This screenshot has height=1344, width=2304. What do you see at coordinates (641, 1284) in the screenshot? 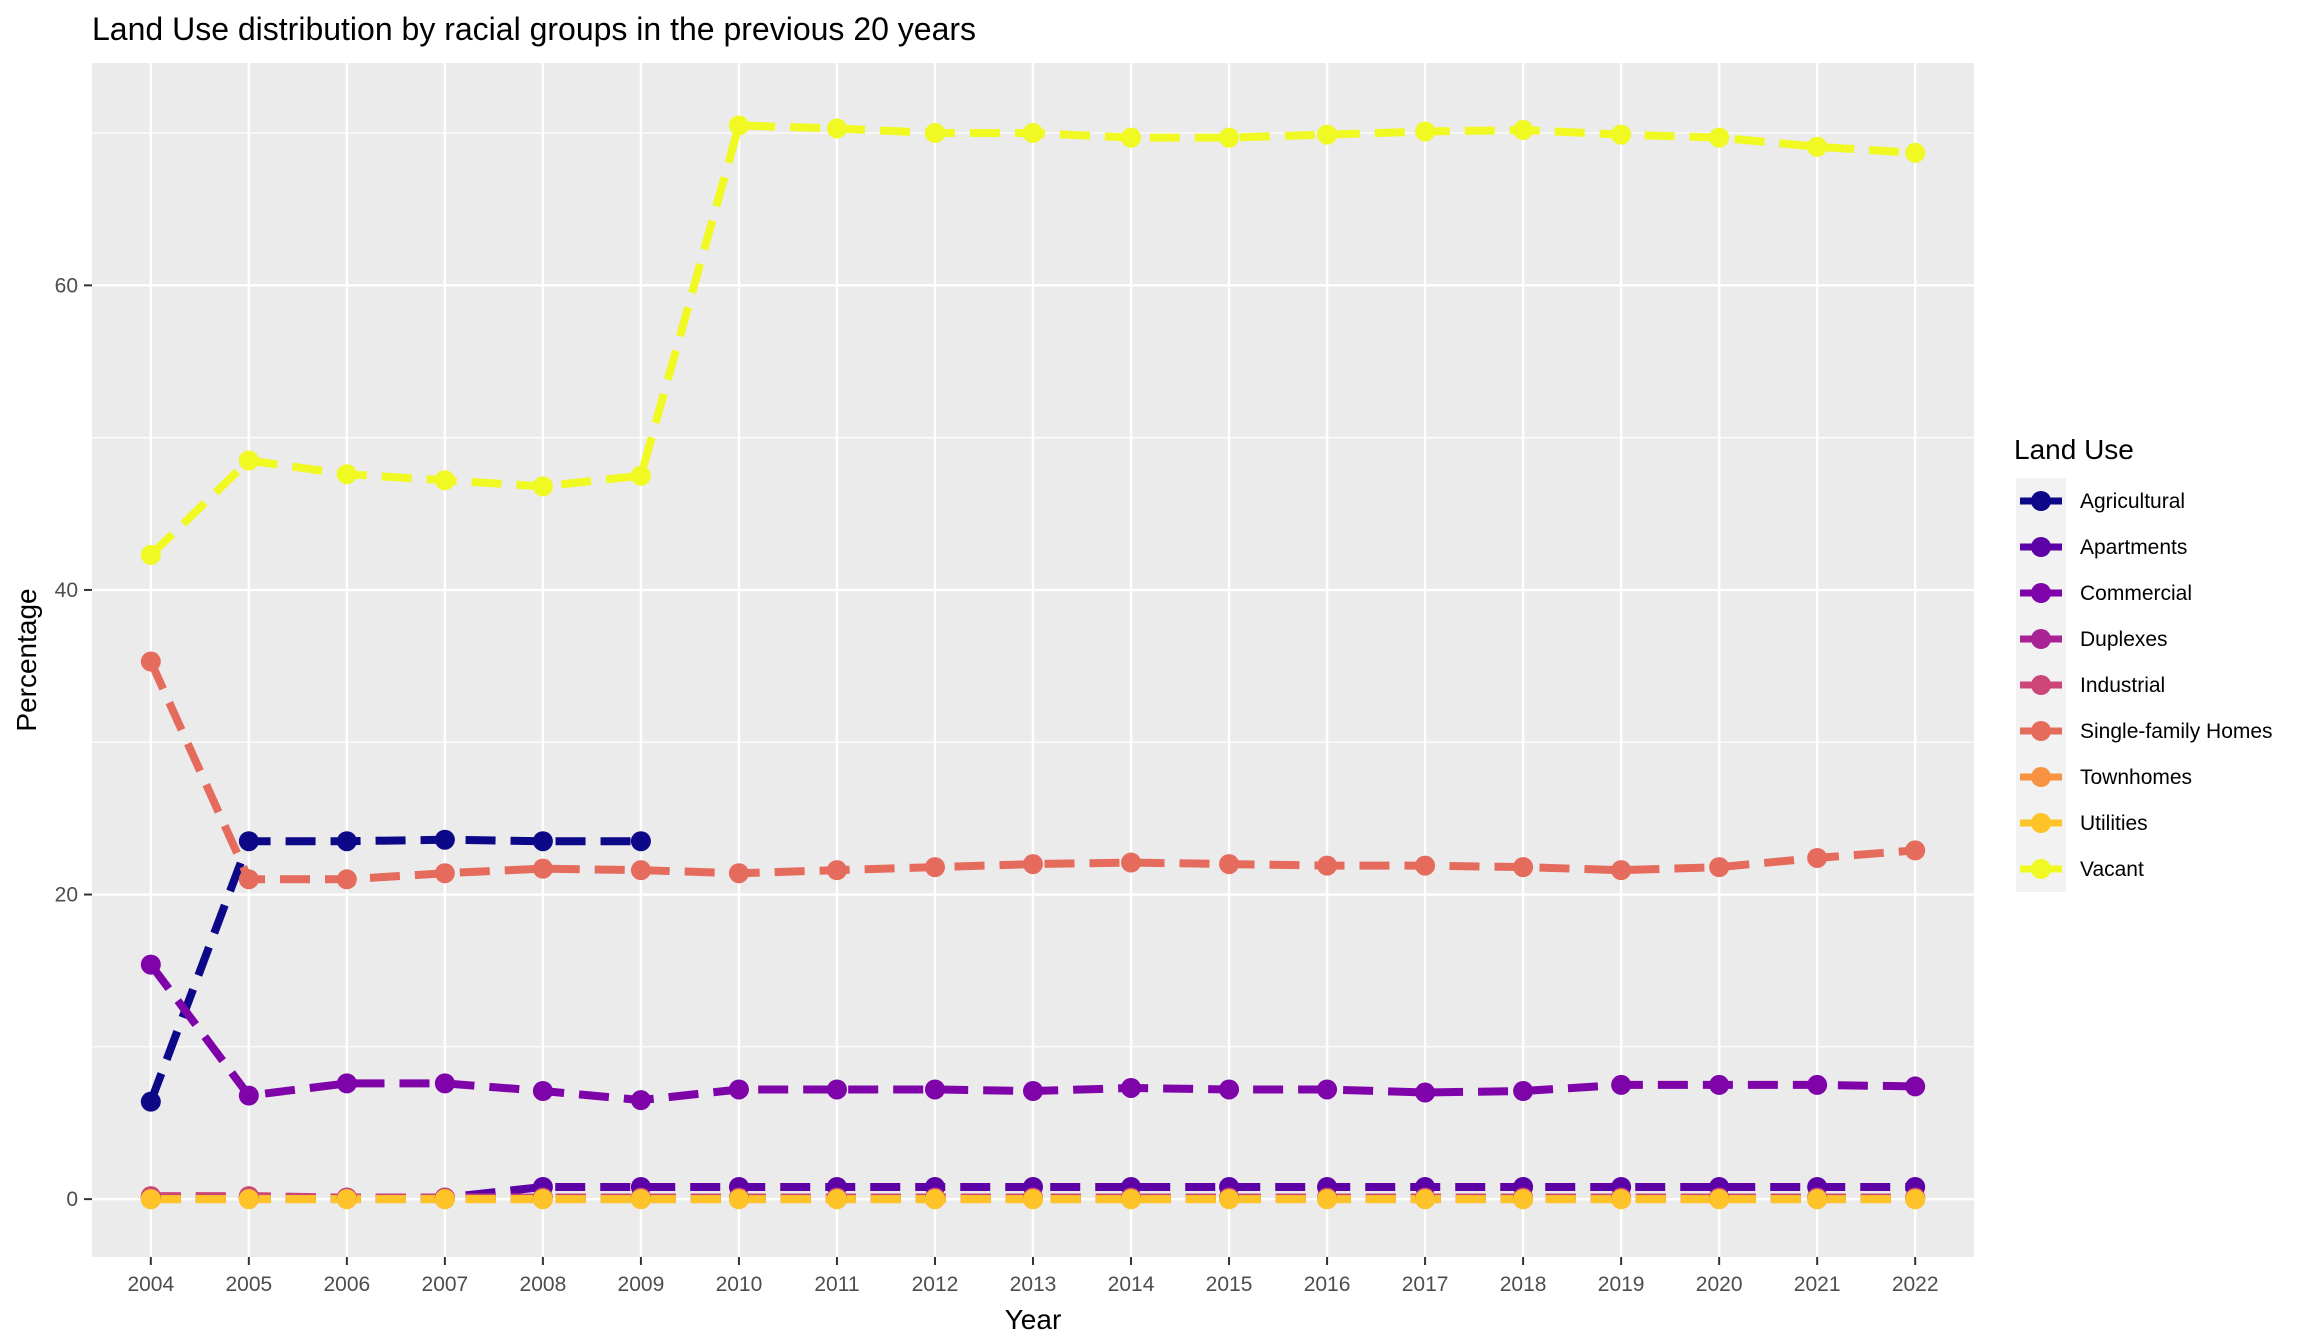
I see `x-tick-label: 2009` at bounding box center [641, 1284].